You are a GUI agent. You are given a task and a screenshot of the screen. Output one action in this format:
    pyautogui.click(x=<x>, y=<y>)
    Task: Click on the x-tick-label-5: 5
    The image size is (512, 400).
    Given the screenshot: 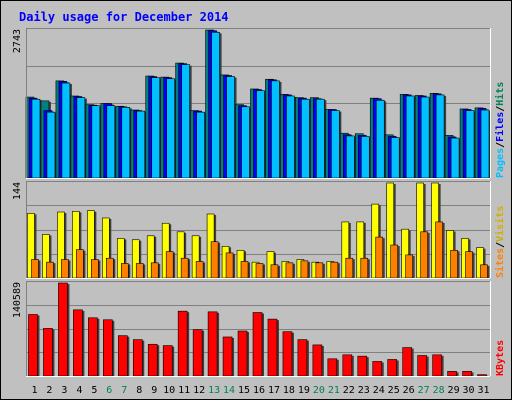 What is the action you would take?
    pyautogui.click(x=94, y=390)
    